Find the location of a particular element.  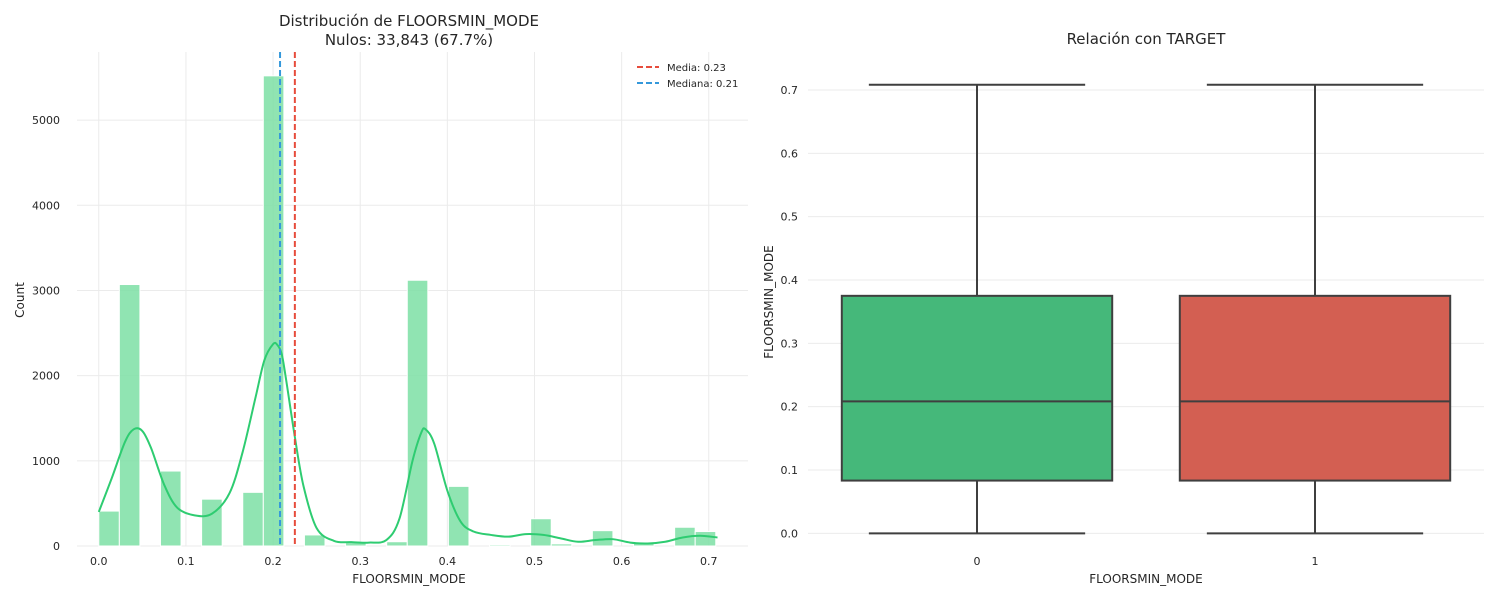

boxplot-x-tick-label: 1 is located at coordinates (1315, 561).